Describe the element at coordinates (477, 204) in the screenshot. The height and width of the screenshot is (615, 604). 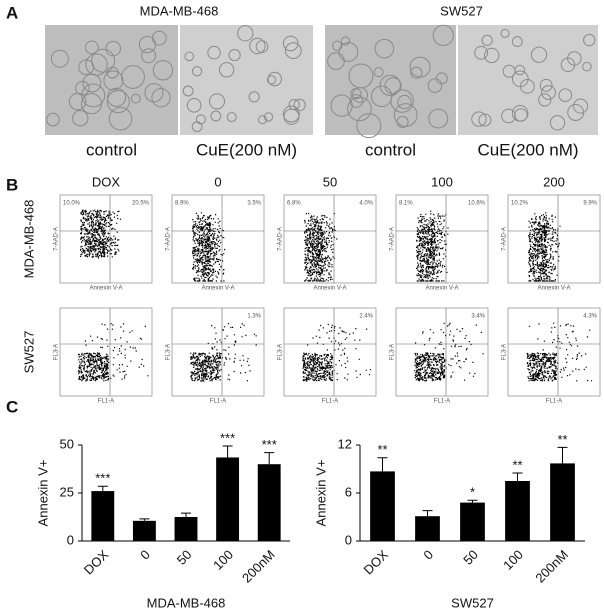
I see `quadrant-value: 10.6%` at that location.